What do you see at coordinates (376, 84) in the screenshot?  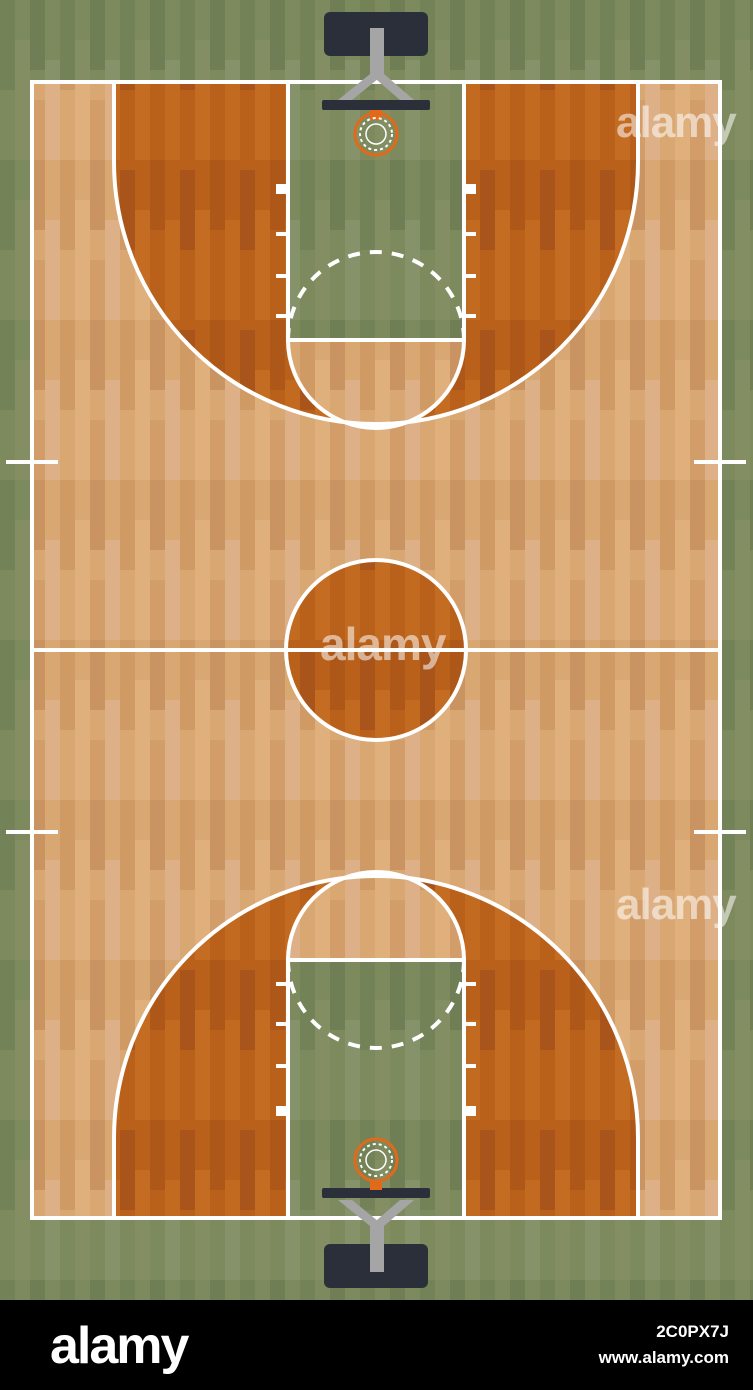 I see `hoop-top` at bounding box center [376, 84].